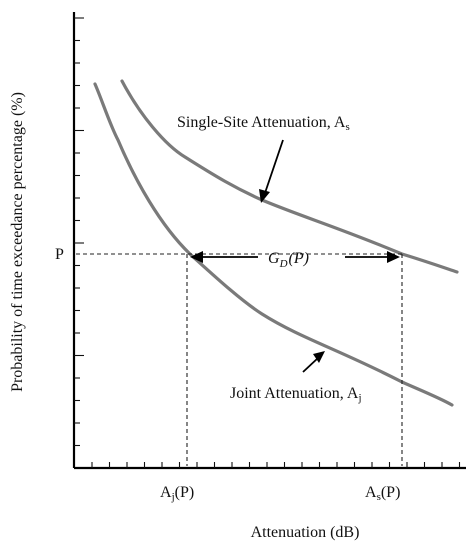  Describe the element at coordinates (264, 196) in the screenshot. I see `single-site-pointer-head` at that location.